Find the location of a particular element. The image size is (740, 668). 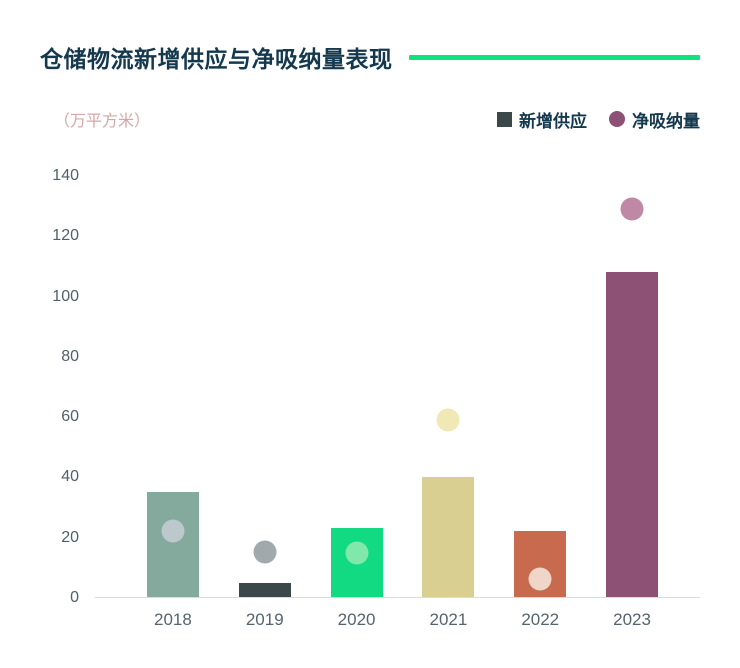

y-axis-unit-label: （万平方米） is located at coordinates (102, 121).